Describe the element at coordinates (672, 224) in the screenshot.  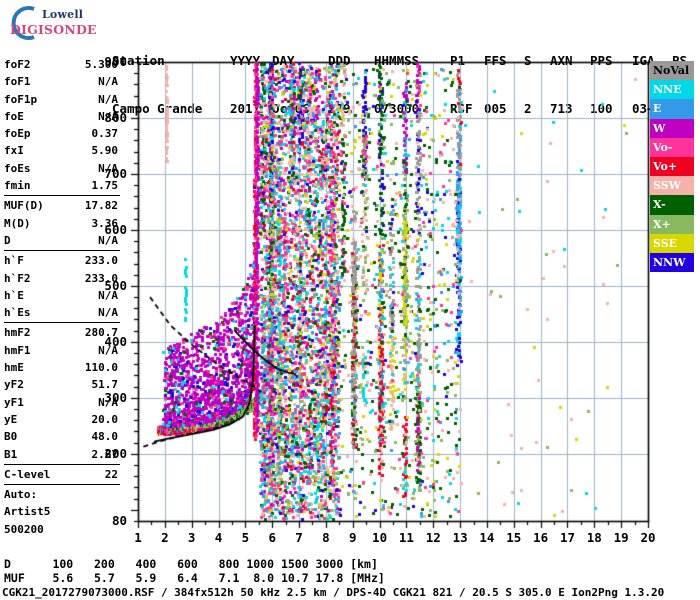
I see `legend-item-x: X+` at that location.